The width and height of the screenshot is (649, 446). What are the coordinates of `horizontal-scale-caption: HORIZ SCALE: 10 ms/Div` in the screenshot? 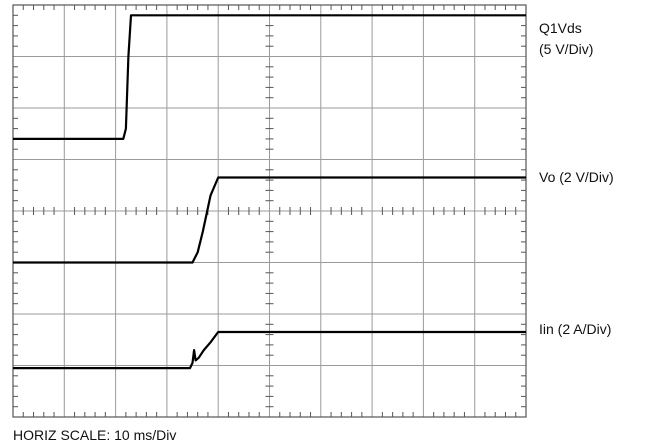 It's located at (94, 435).